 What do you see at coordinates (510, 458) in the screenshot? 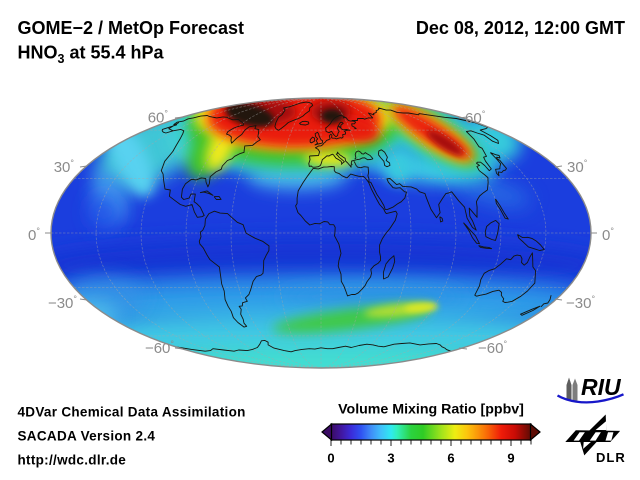
I see `svg-text: 9` at bounding box center [510, 458].